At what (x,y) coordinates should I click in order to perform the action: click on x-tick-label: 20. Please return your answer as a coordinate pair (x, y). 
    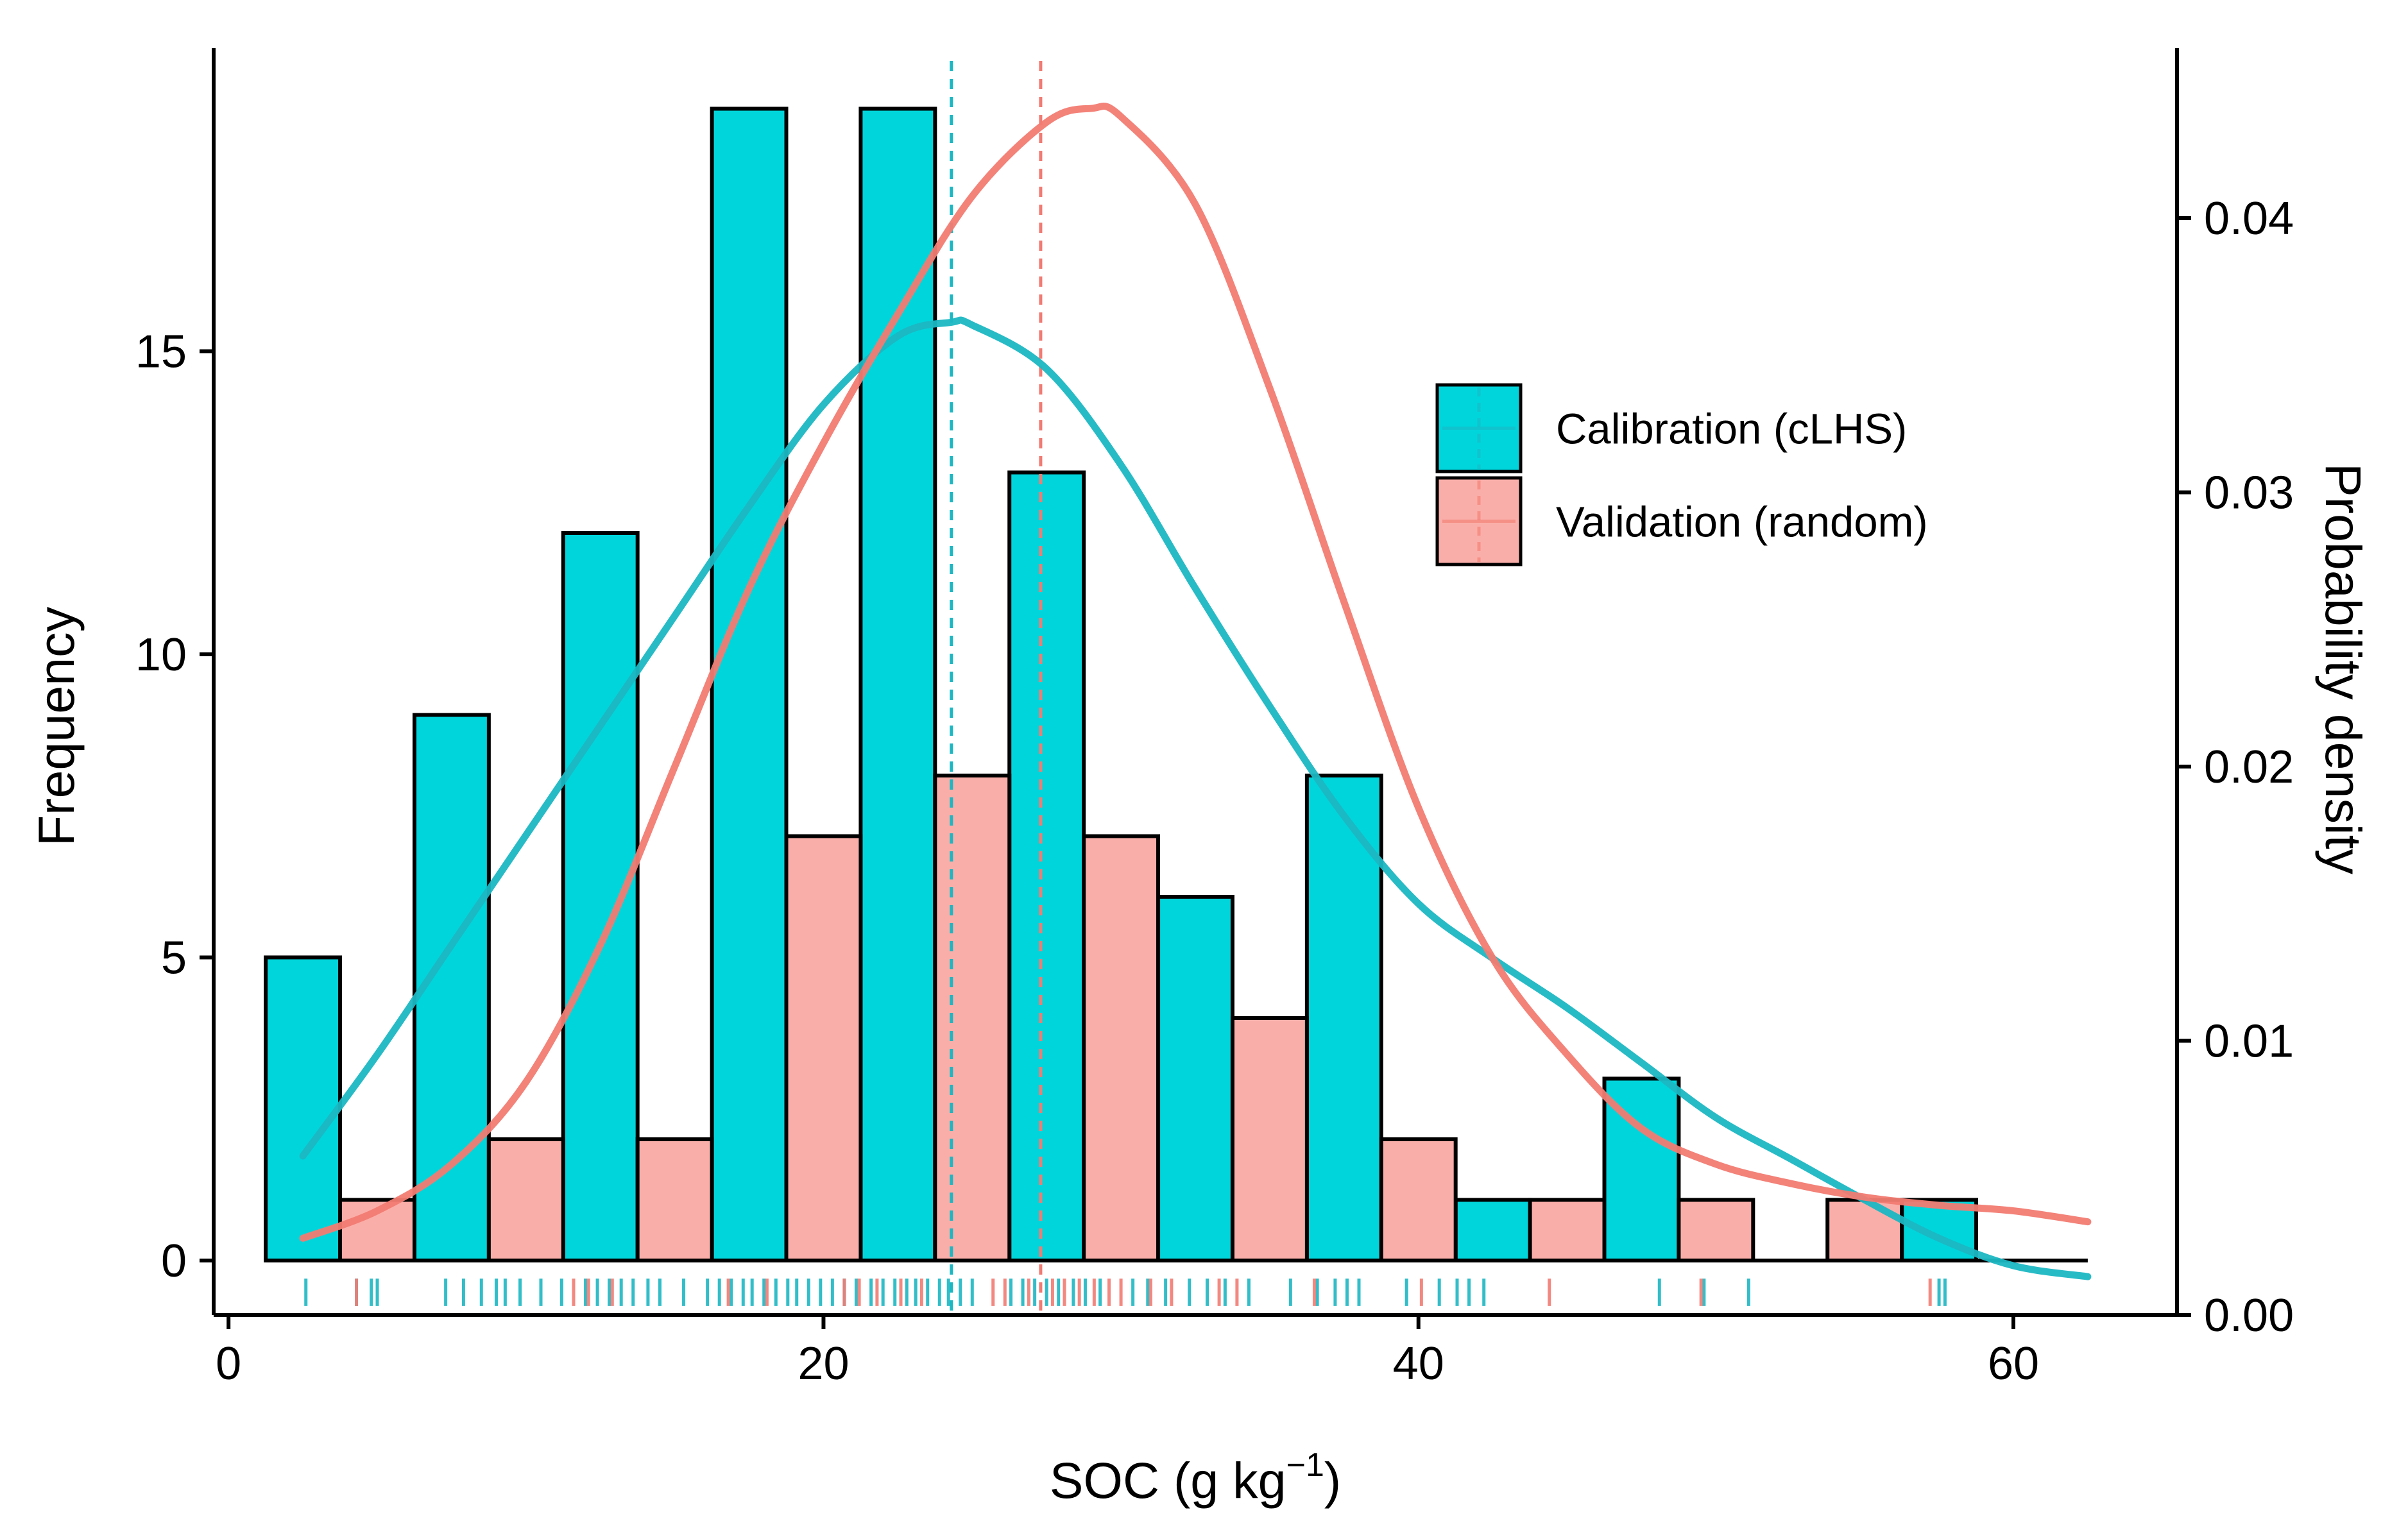
    Looking at the image, I should click on (823, 1364).